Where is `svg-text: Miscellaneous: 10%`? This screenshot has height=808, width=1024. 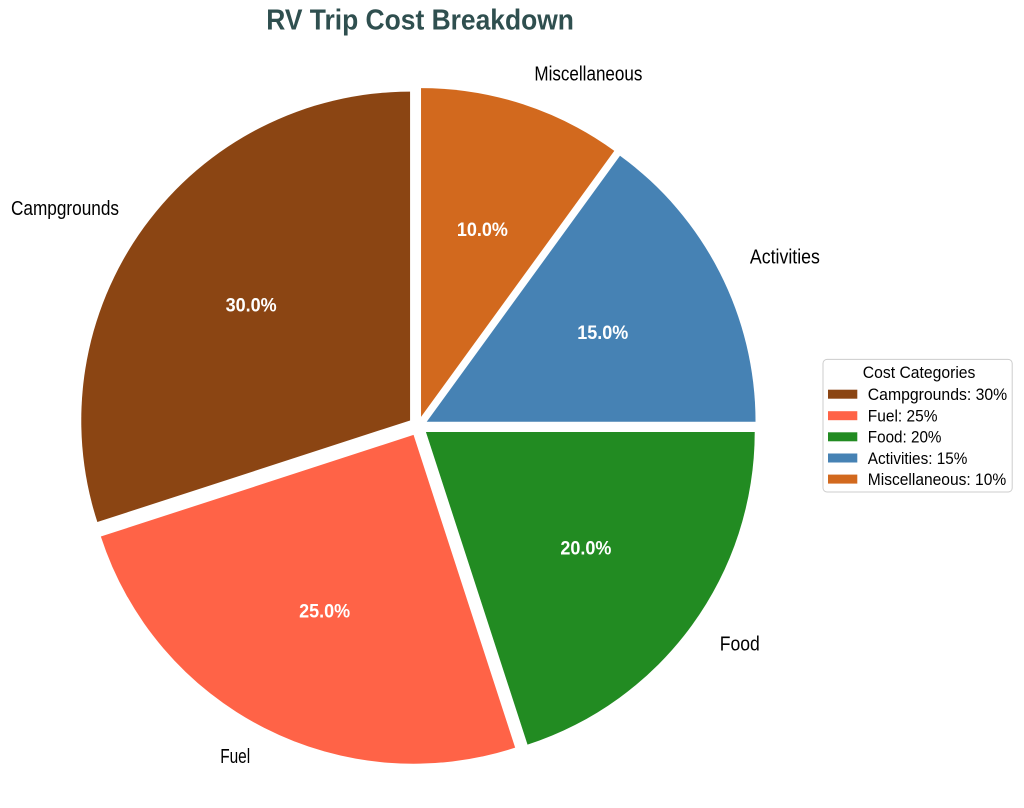
svg-text: Miscellaneous: 10% is located at coordinates (937, 479).